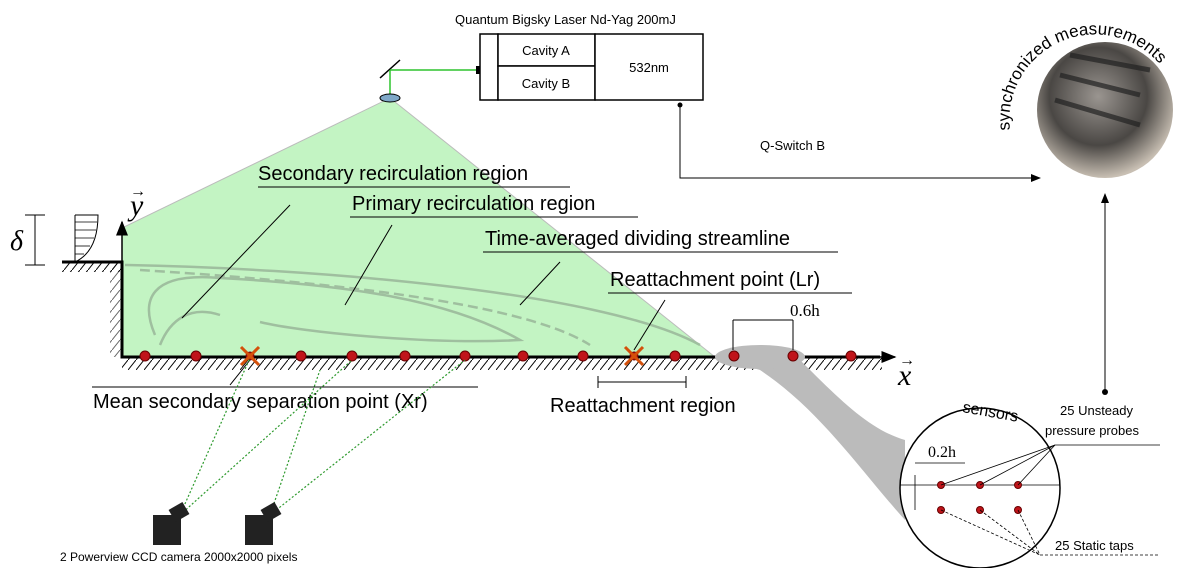  What do you see at coordinates (393, 174) in the screenshot?
I see `region-label: Secondary recirculation region` at bounding box center [393, 174].